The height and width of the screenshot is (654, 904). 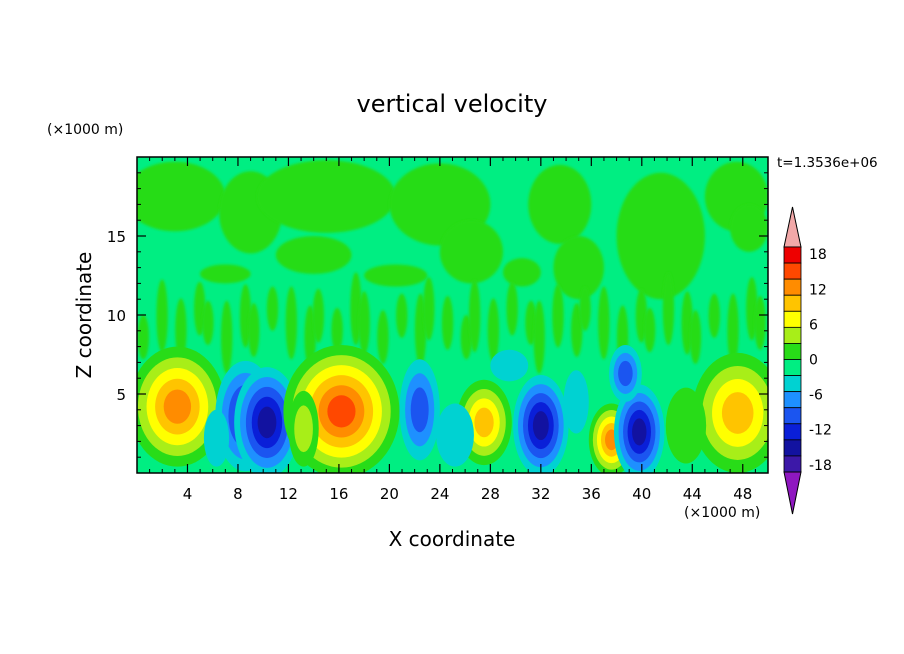 I want to click on x-tick-label: 12, so click(x=288, y=494).